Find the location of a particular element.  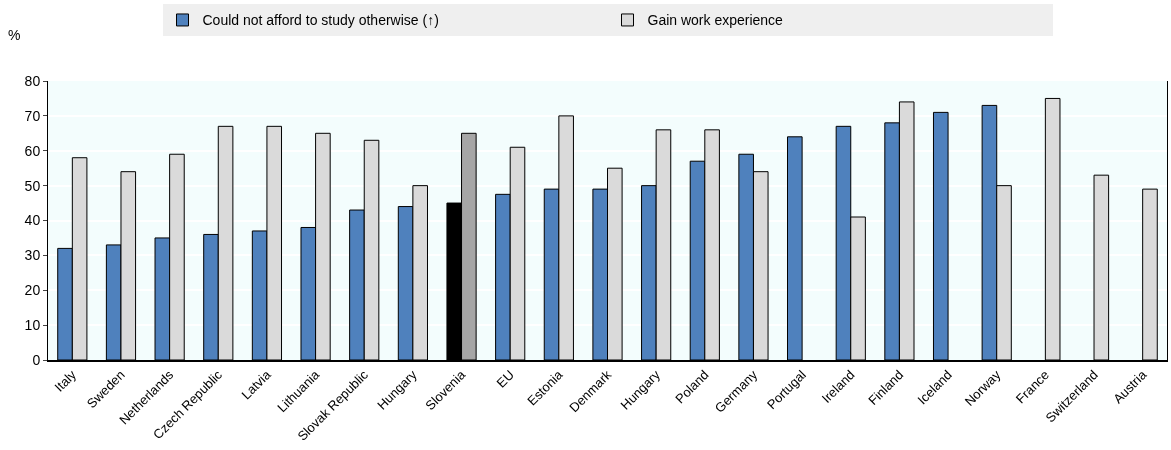

y-tick-label: 10 is located at coordinates (32, 325).